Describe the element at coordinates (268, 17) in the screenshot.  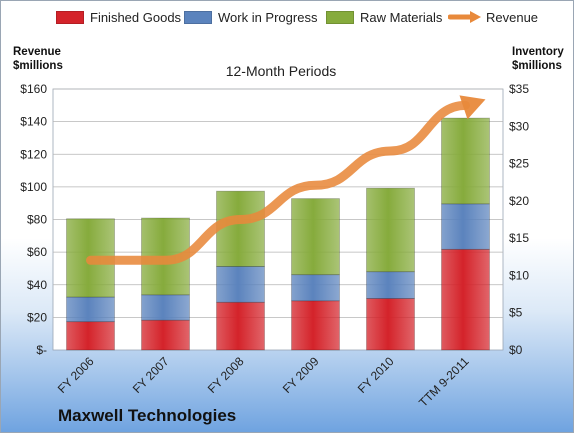
I see `legend-label: Work in Progress` at that location.